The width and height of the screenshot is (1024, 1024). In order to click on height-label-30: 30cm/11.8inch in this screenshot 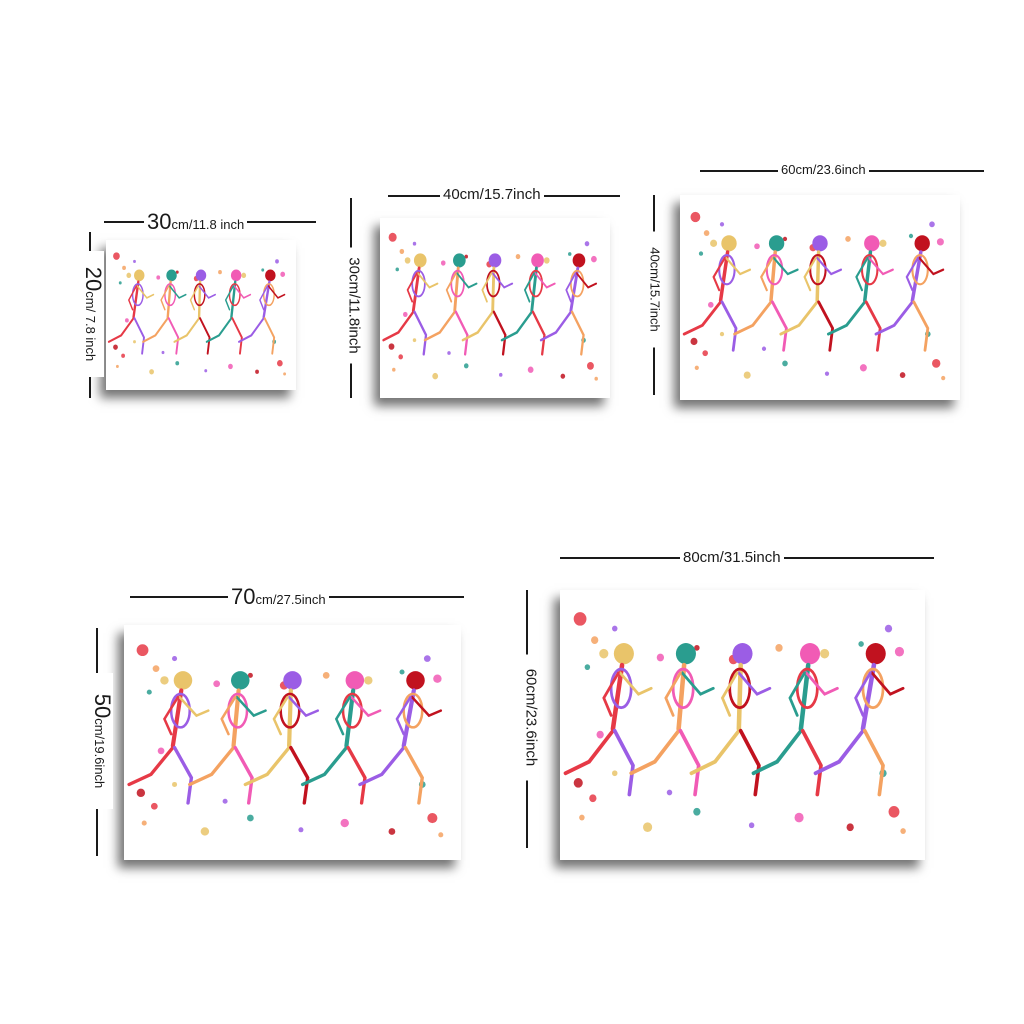, I will do `click(354, 305)`.